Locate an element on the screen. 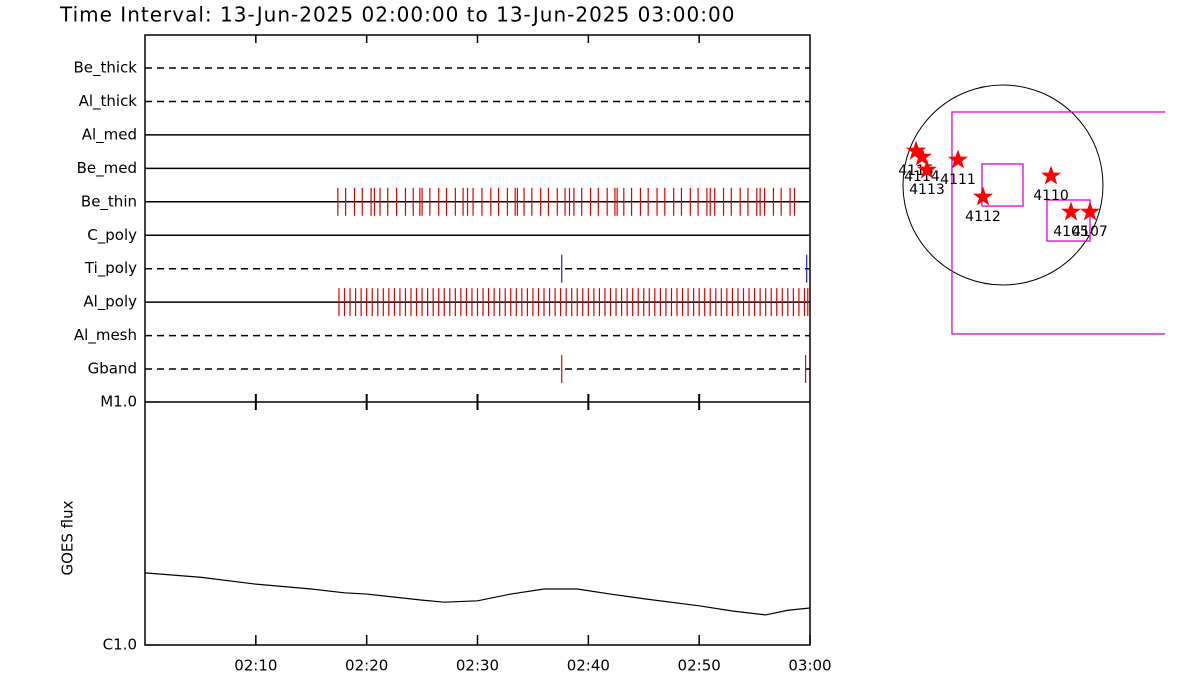 This screenshot has height=700, width=1200. region-label: 4112 is located at coordinates (983, 217).